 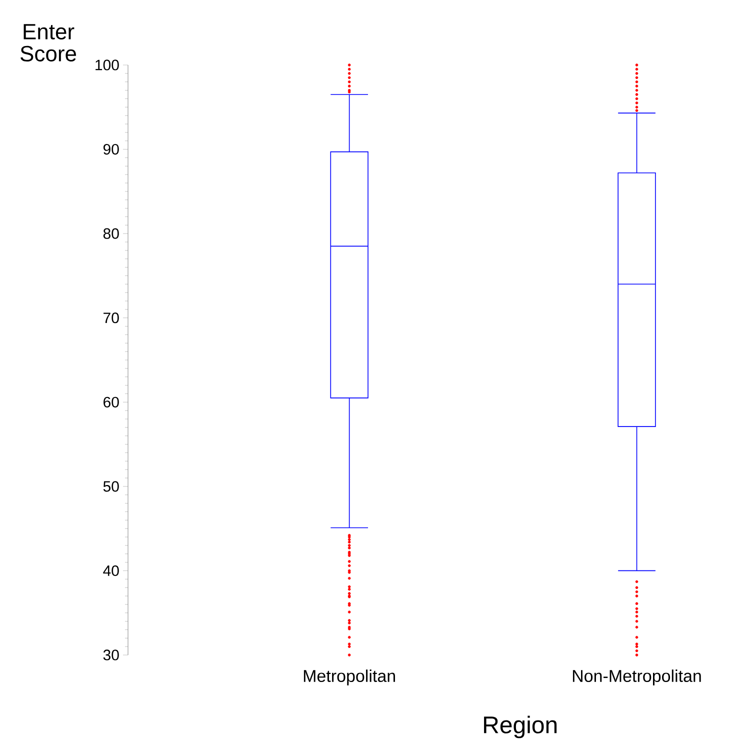 I want to click on y-tick-label: 30, so click(x=111, y=655).